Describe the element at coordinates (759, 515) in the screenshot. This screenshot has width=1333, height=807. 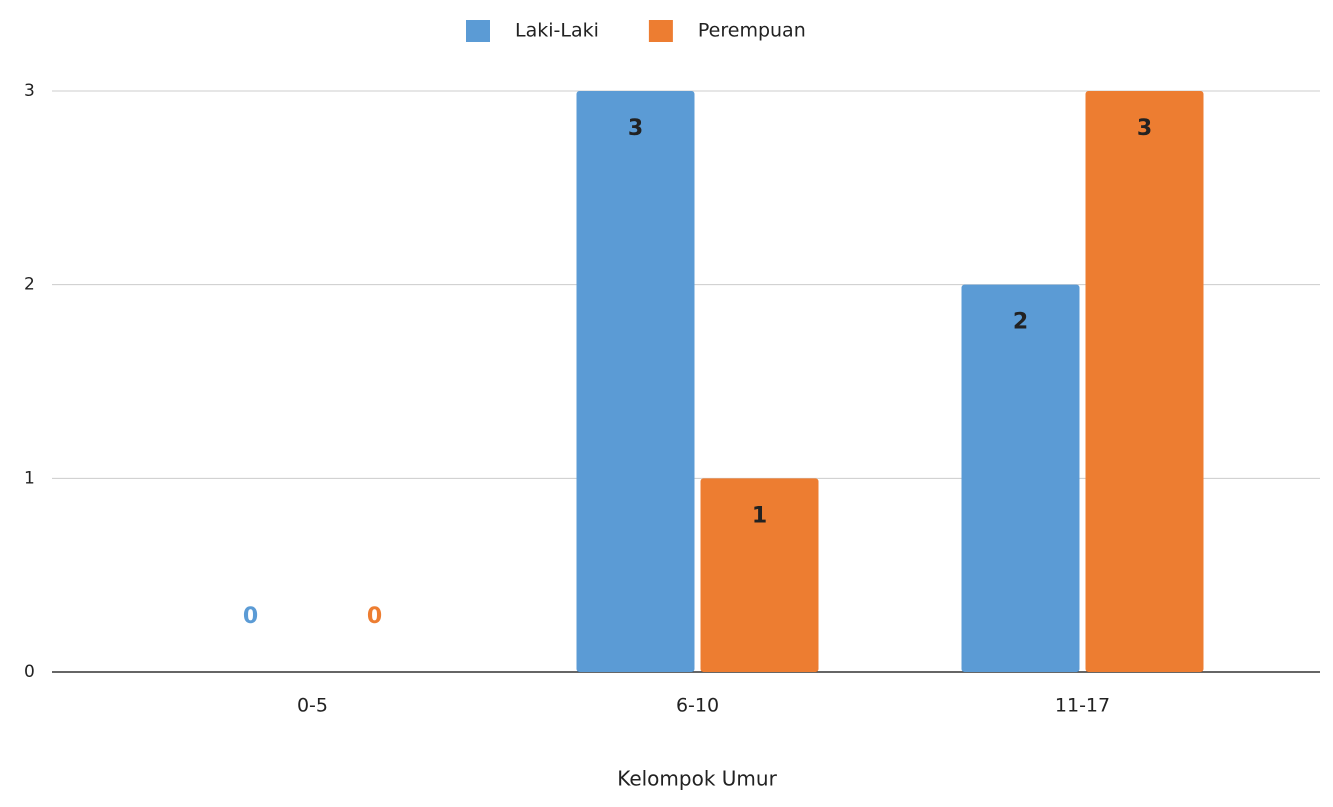
I see `data-label: 1` at that location.